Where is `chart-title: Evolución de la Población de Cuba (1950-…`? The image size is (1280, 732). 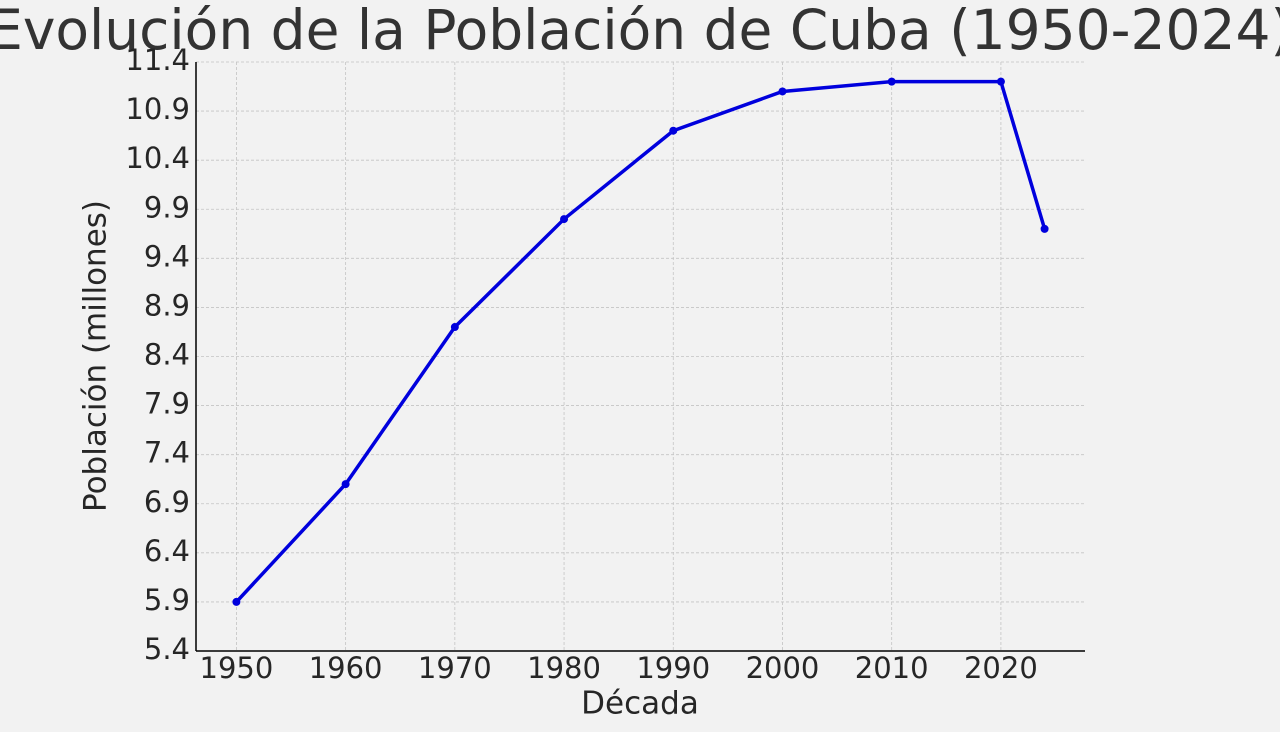
chart-title: Evolución de la Población de Cuba (1950-… is located at coordinates (640, 31).